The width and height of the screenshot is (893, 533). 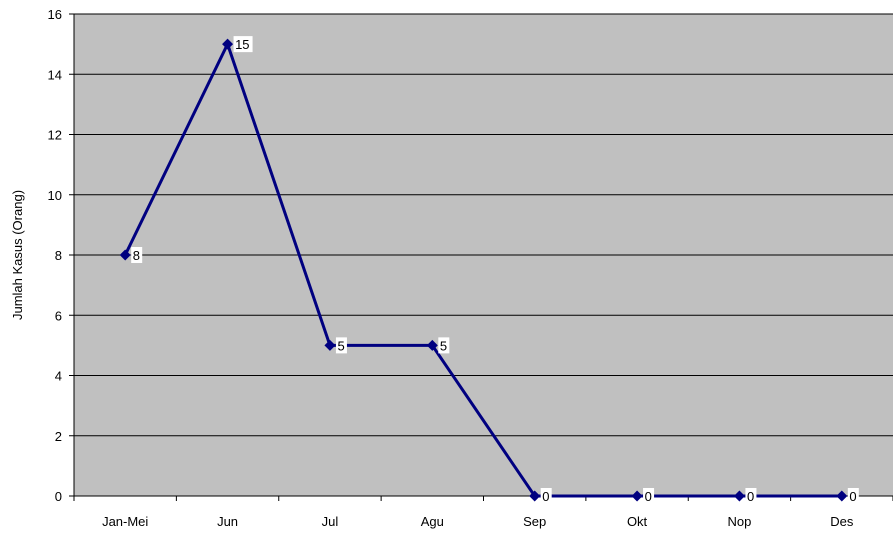 I want to click on data-label: 15, so click(x=242, y=44).